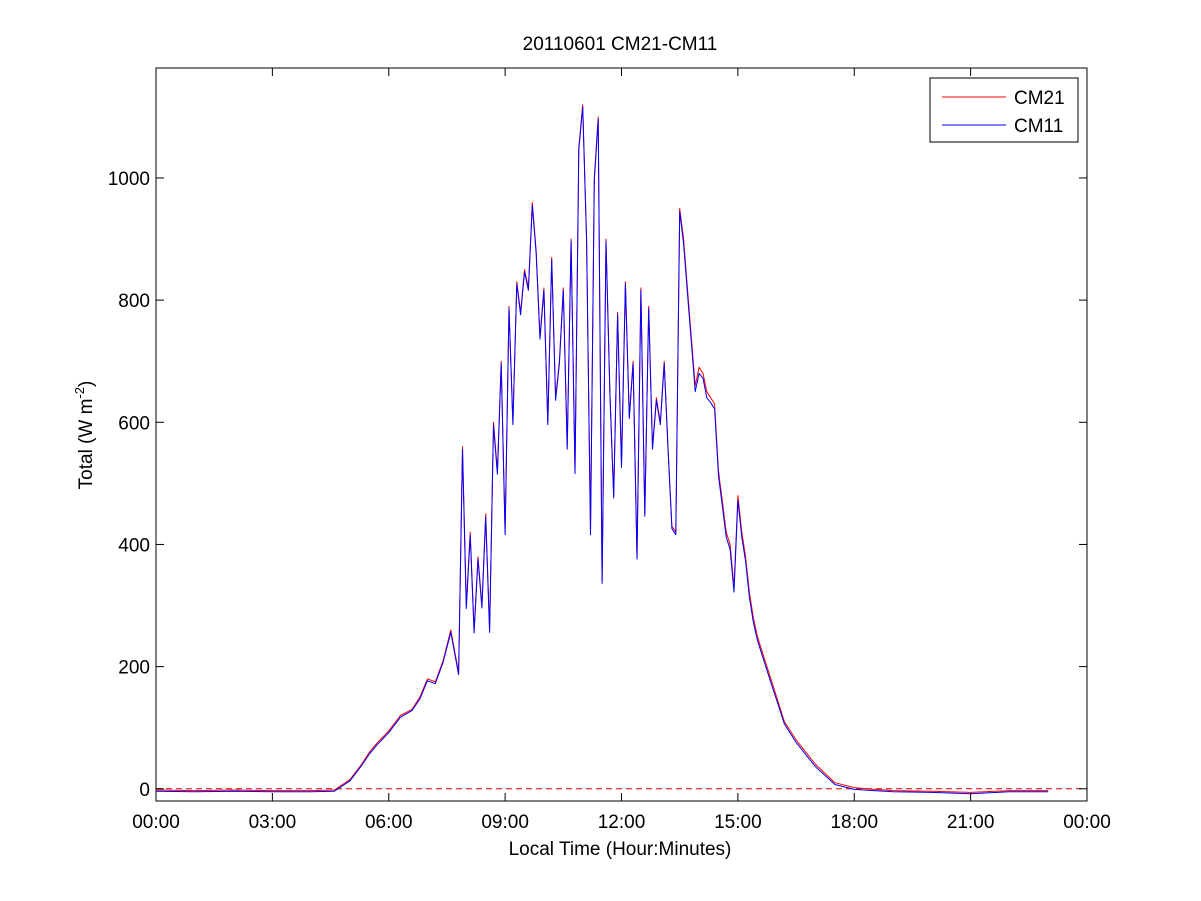 The height and width of the screenshot is (901, 1201). I want to click on legend-label-cm21: CM21, so click(1039, 98).